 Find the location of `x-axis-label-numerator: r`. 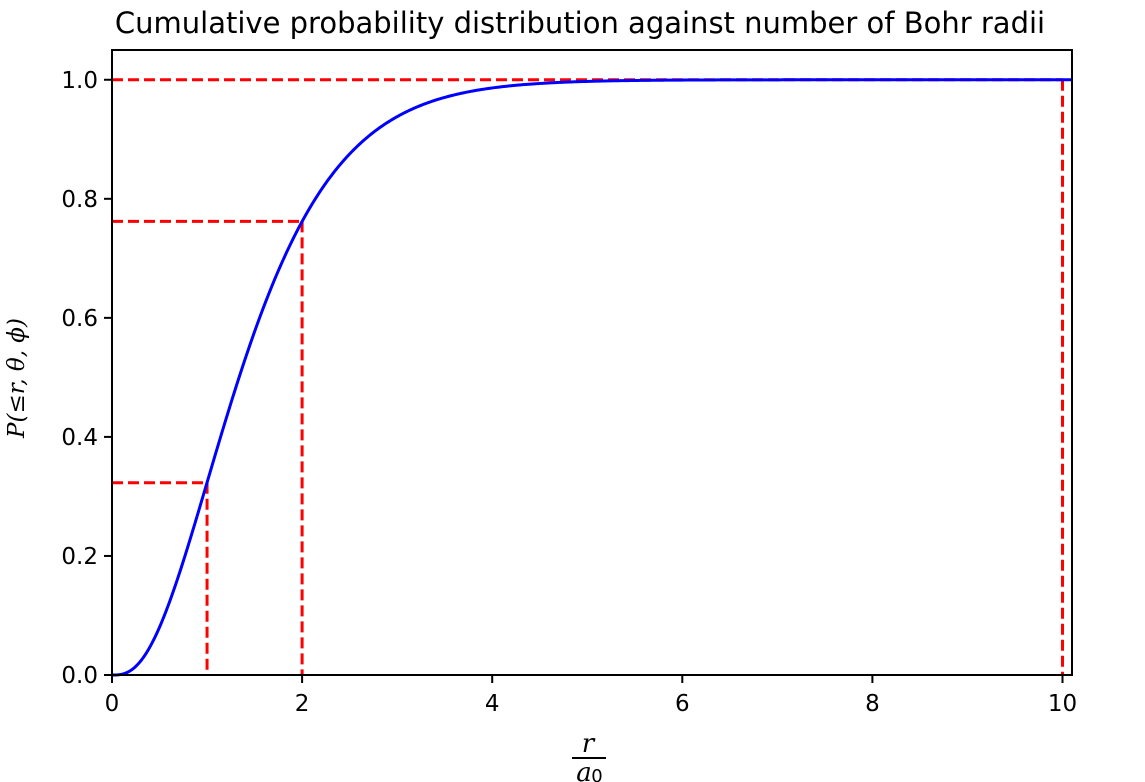

x-axis-label-numerator: r is located at coordinates (589, 744).